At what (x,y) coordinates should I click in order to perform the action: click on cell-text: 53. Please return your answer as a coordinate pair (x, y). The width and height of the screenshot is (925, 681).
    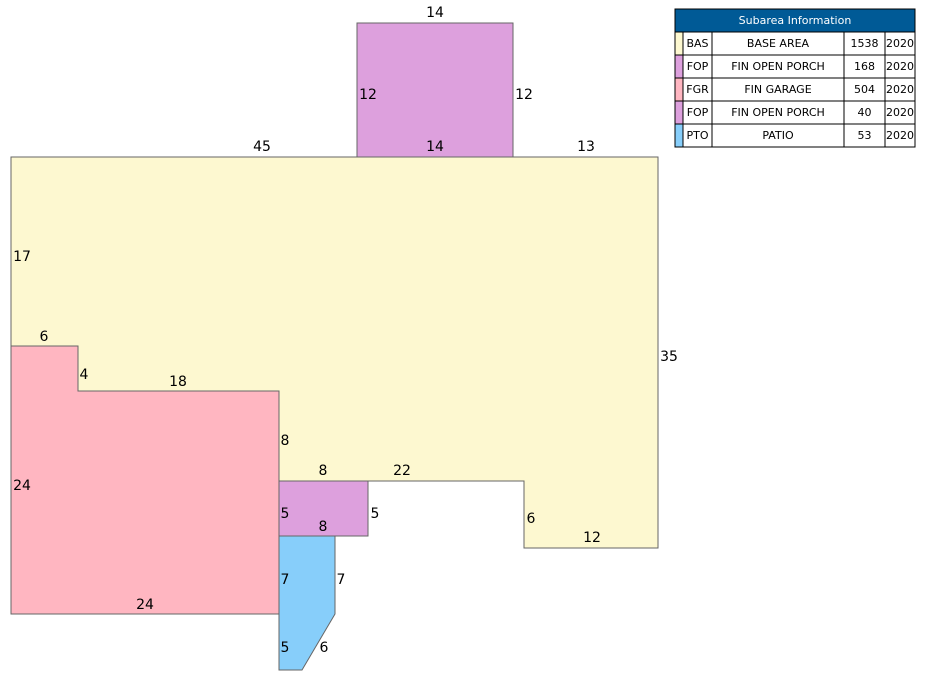
    Looking at the image, I should click on (865, 135).